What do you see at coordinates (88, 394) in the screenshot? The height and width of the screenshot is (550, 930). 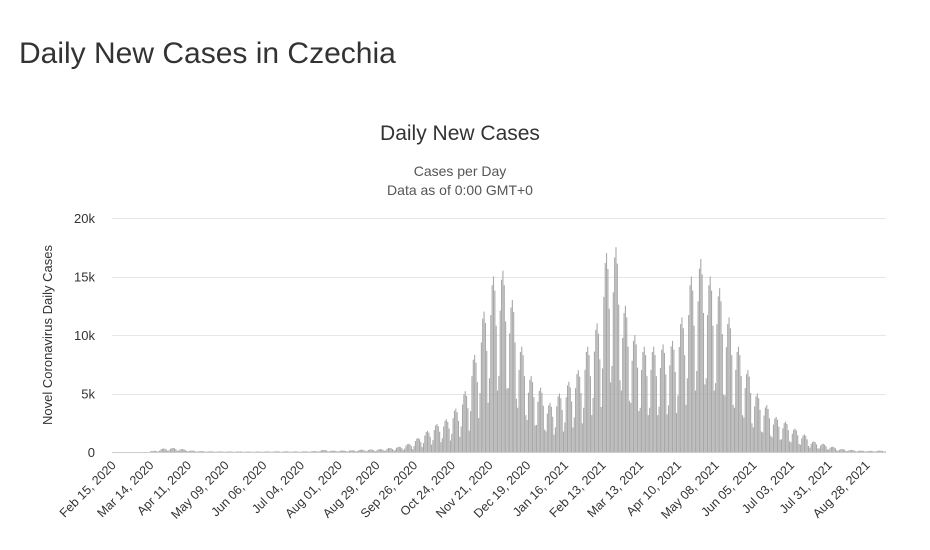 I see `y-tick-label: 5k` at bounding box center [88, 394].